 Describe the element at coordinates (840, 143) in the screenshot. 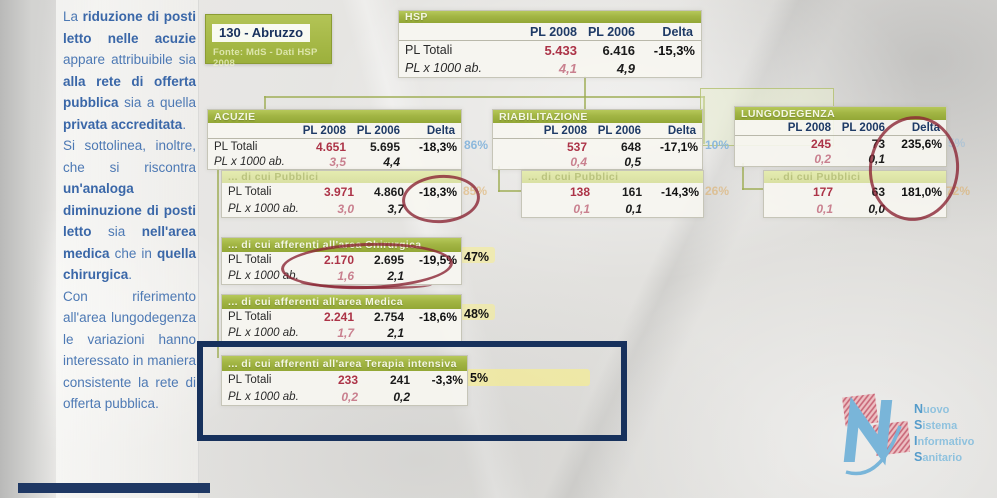

I see `table-row: 245 73 235,6%` at that location.